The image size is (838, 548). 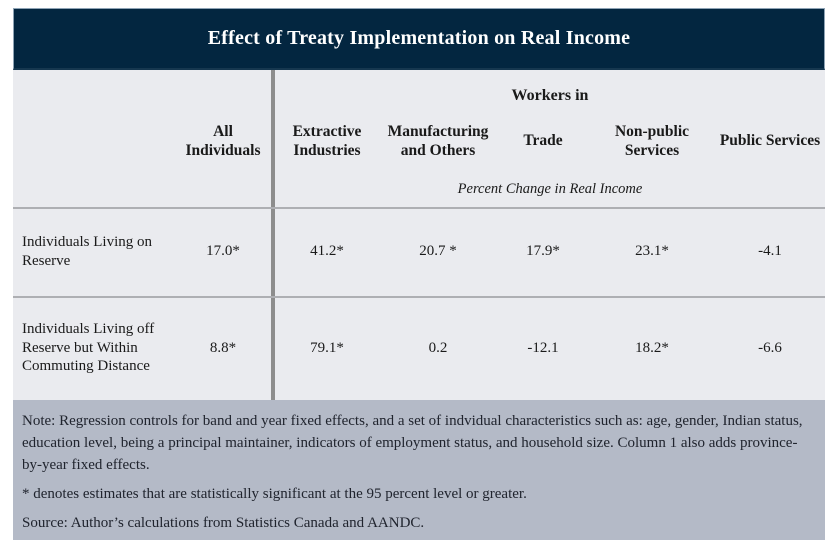 I want to click on column-header-non-public-services: Non-public Services, so click(x=652, y=140).